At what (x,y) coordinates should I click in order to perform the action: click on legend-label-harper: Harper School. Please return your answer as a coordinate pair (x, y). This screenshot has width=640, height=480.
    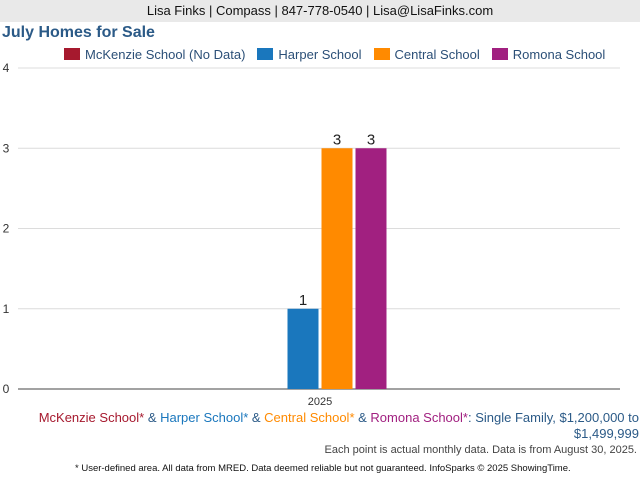
    Looking at the image, I should click on (320, 54).